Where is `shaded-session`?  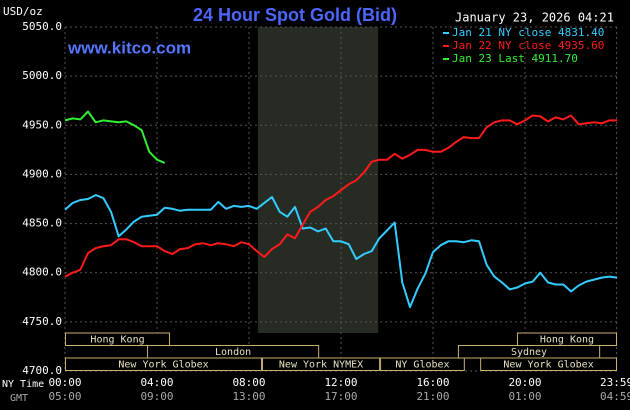
shaded-session is located at coordinates (318, 180).